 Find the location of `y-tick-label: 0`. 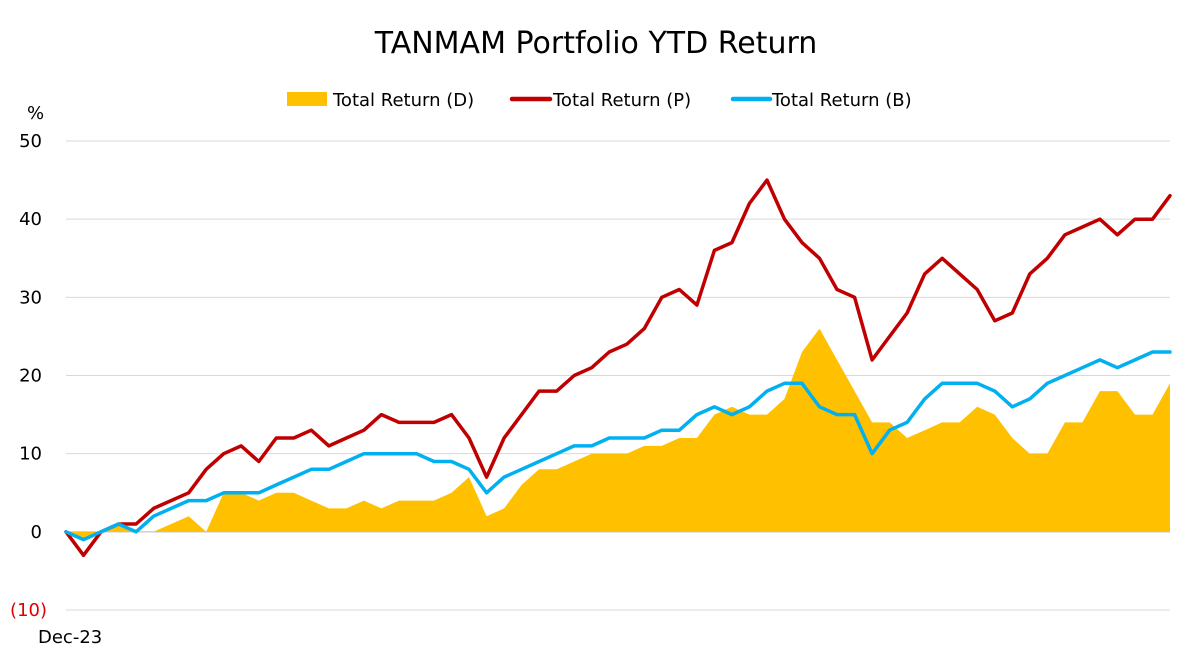

y-tick-label: 0 is located at coordinates (36, 532).